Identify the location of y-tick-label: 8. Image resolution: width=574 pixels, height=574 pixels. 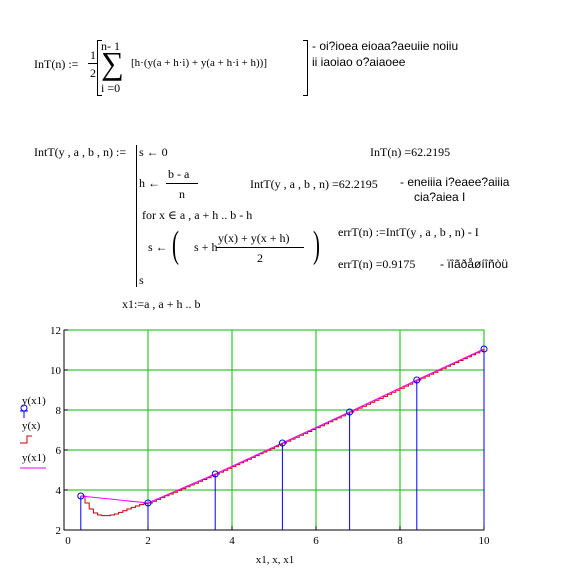
(59, 411).